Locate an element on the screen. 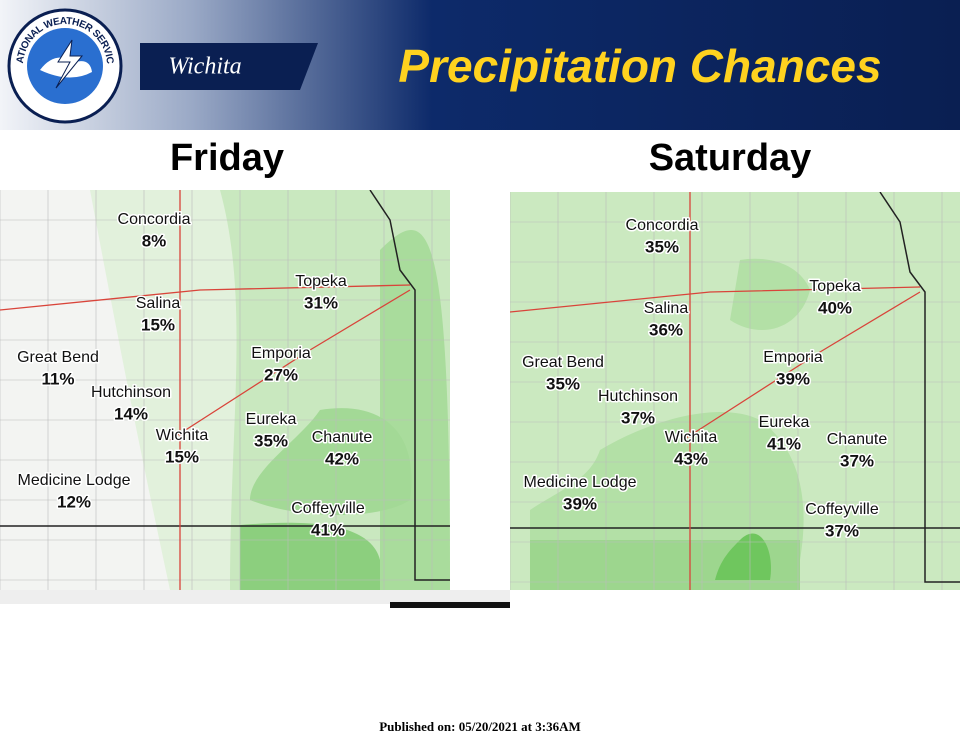 The width and height of the screenshot is (960, 745). city-chance: 31% is located at coordinates (321, 302).